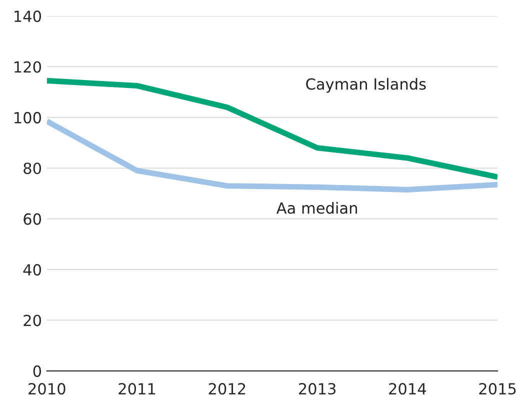 The width and height of the screenshot is (521, 401). I want to click on x-tick-label: 2011, so click(137, 389).